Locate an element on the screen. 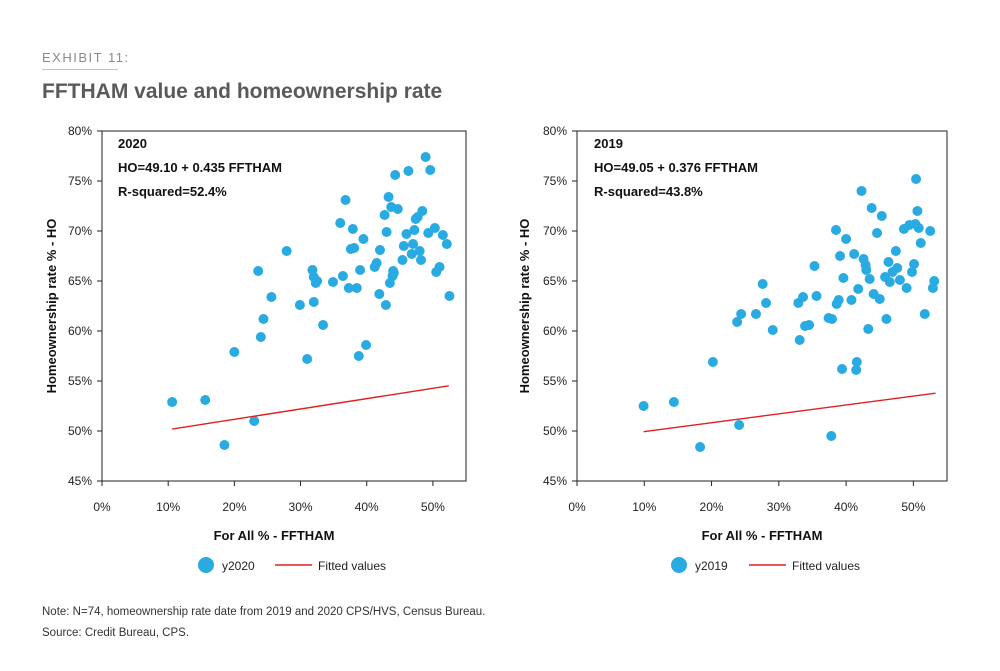 This screenshot has height=671, width=1000. panel-title-2020: 2020 is located at coordinates (132, 143).